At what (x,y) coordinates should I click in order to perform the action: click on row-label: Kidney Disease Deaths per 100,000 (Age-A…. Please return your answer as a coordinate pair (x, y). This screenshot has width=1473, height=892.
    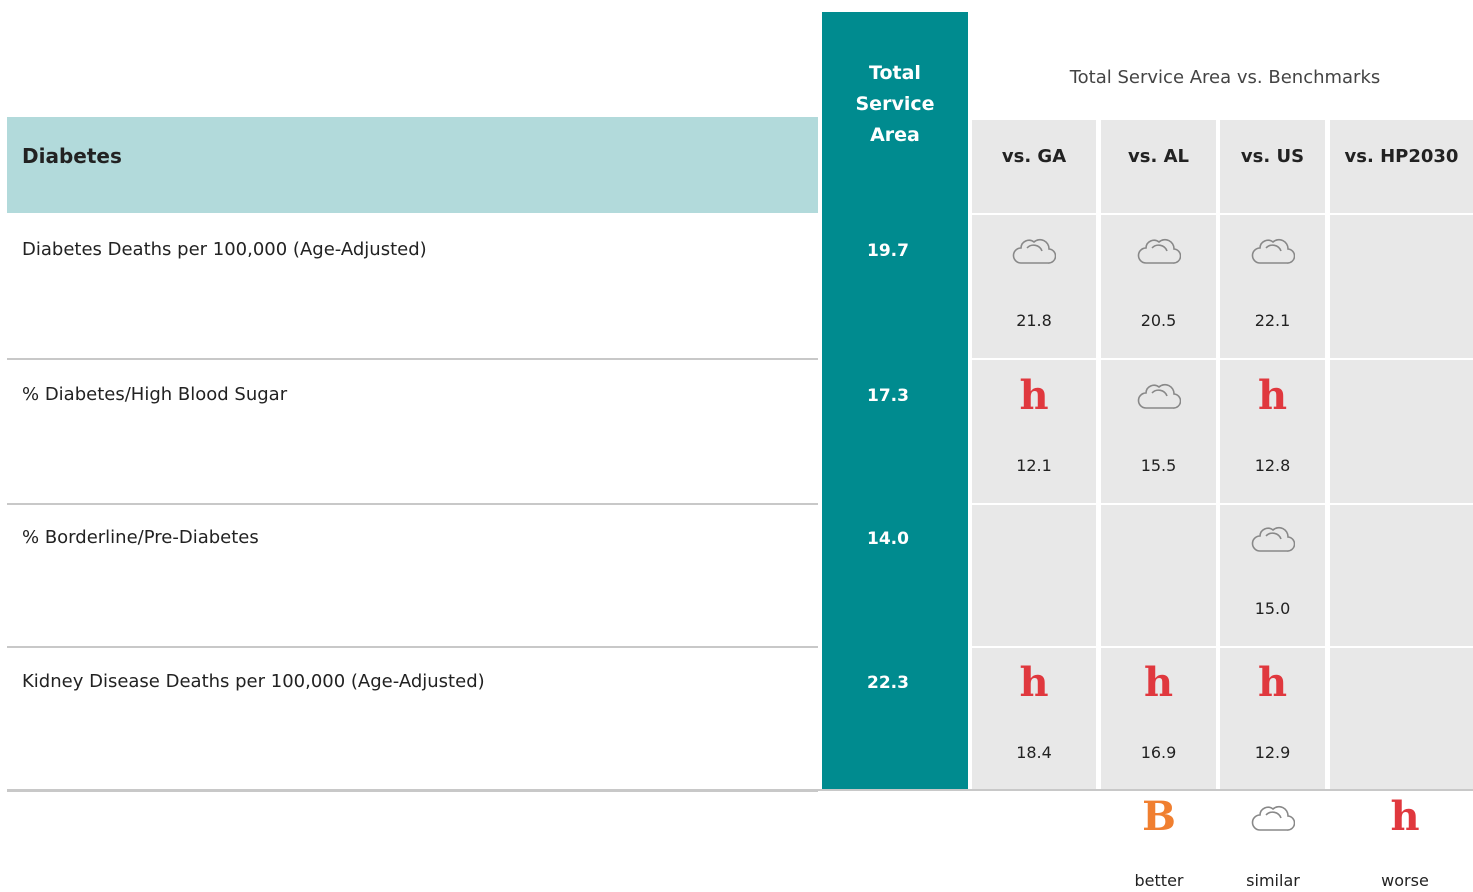
    Looking at the image, I should click on (253, 681).